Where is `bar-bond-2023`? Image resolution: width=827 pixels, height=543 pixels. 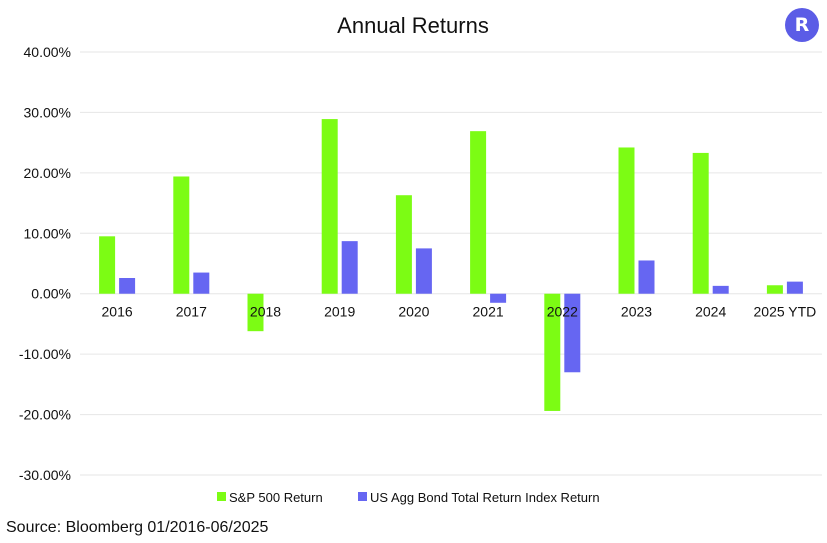 bar-bond-2023 is located at coordinates (646, 277).